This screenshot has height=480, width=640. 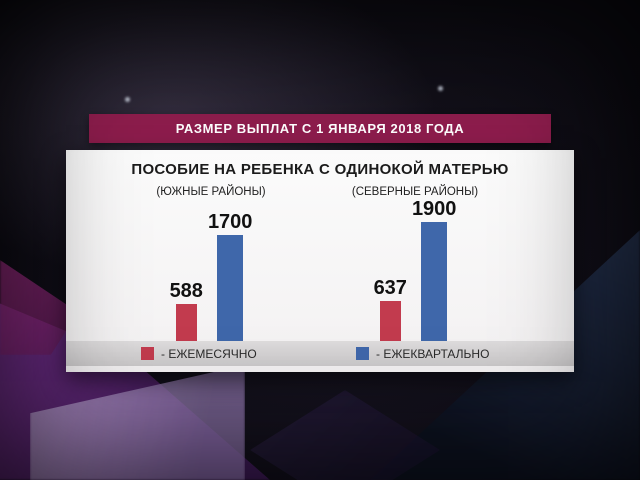 I want to click on legend-item-monthly: - ЕЖЕМЕСЯЧНО, so click(x=199, y=353).